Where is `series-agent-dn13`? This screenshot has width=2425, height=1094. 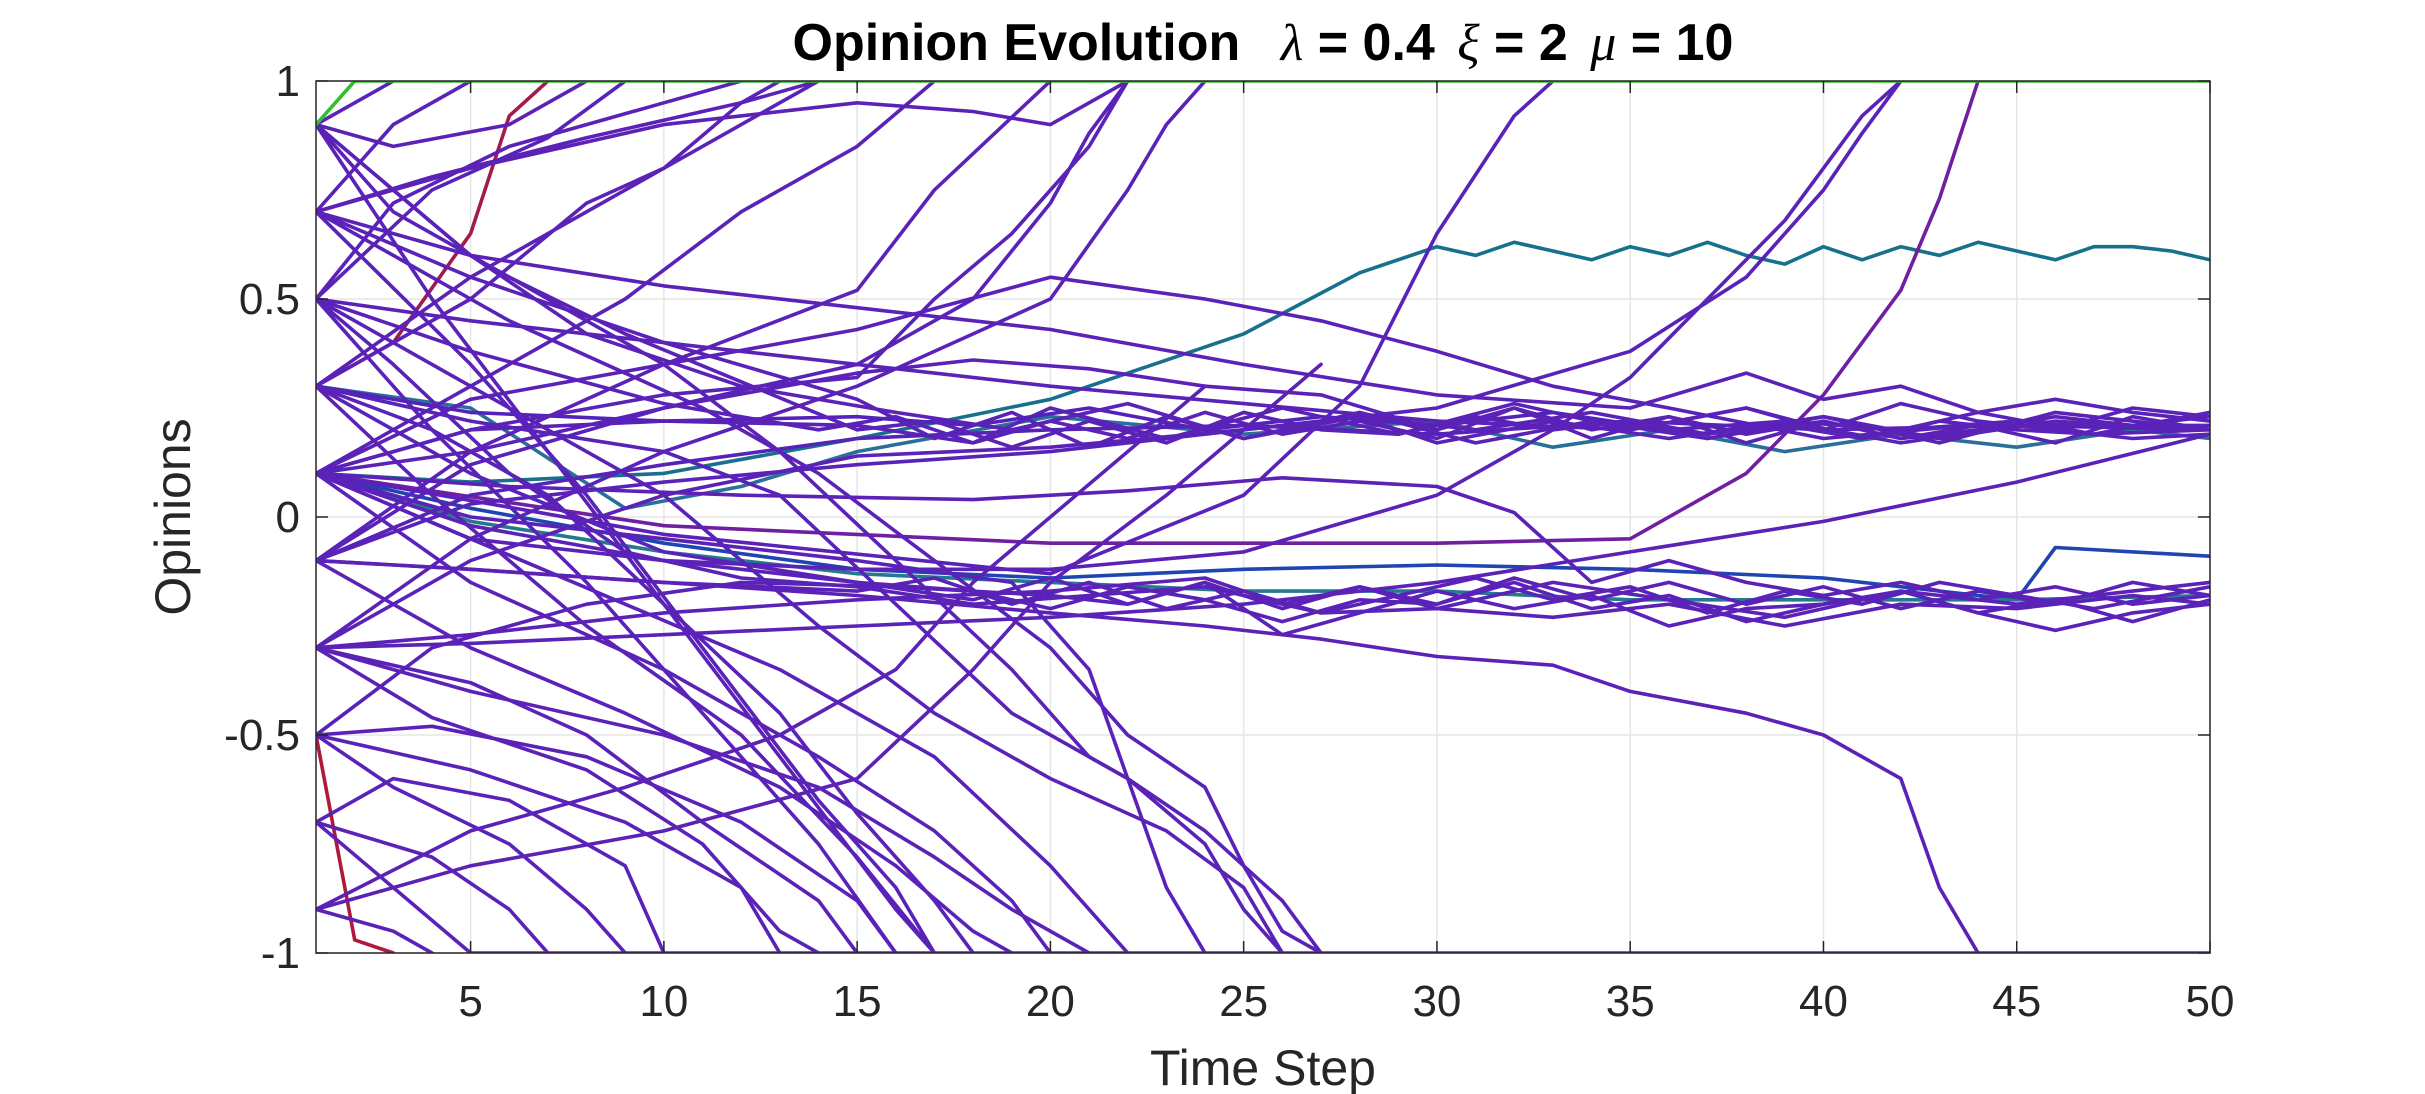 series-agent-dn13 is located at coordinates (607, 838).